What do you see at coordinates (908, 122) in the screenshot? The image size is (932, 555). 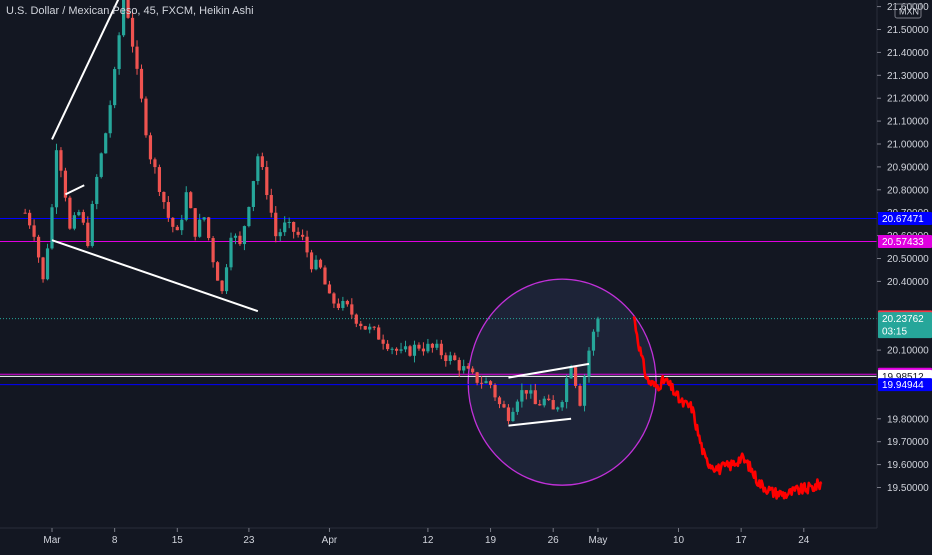 I see `y-tick-label: 21.10000` at bounding box center [908, 122].